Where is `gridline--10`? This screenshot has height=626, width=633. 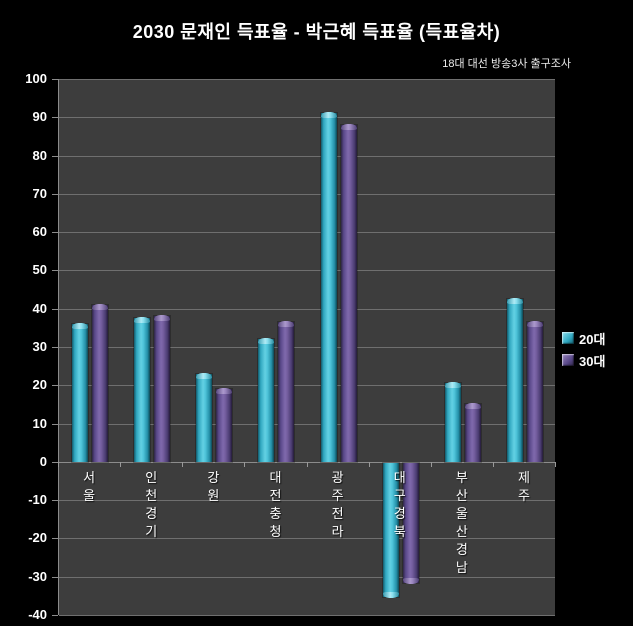 gridline--10 is located at coordinates (307, 501).